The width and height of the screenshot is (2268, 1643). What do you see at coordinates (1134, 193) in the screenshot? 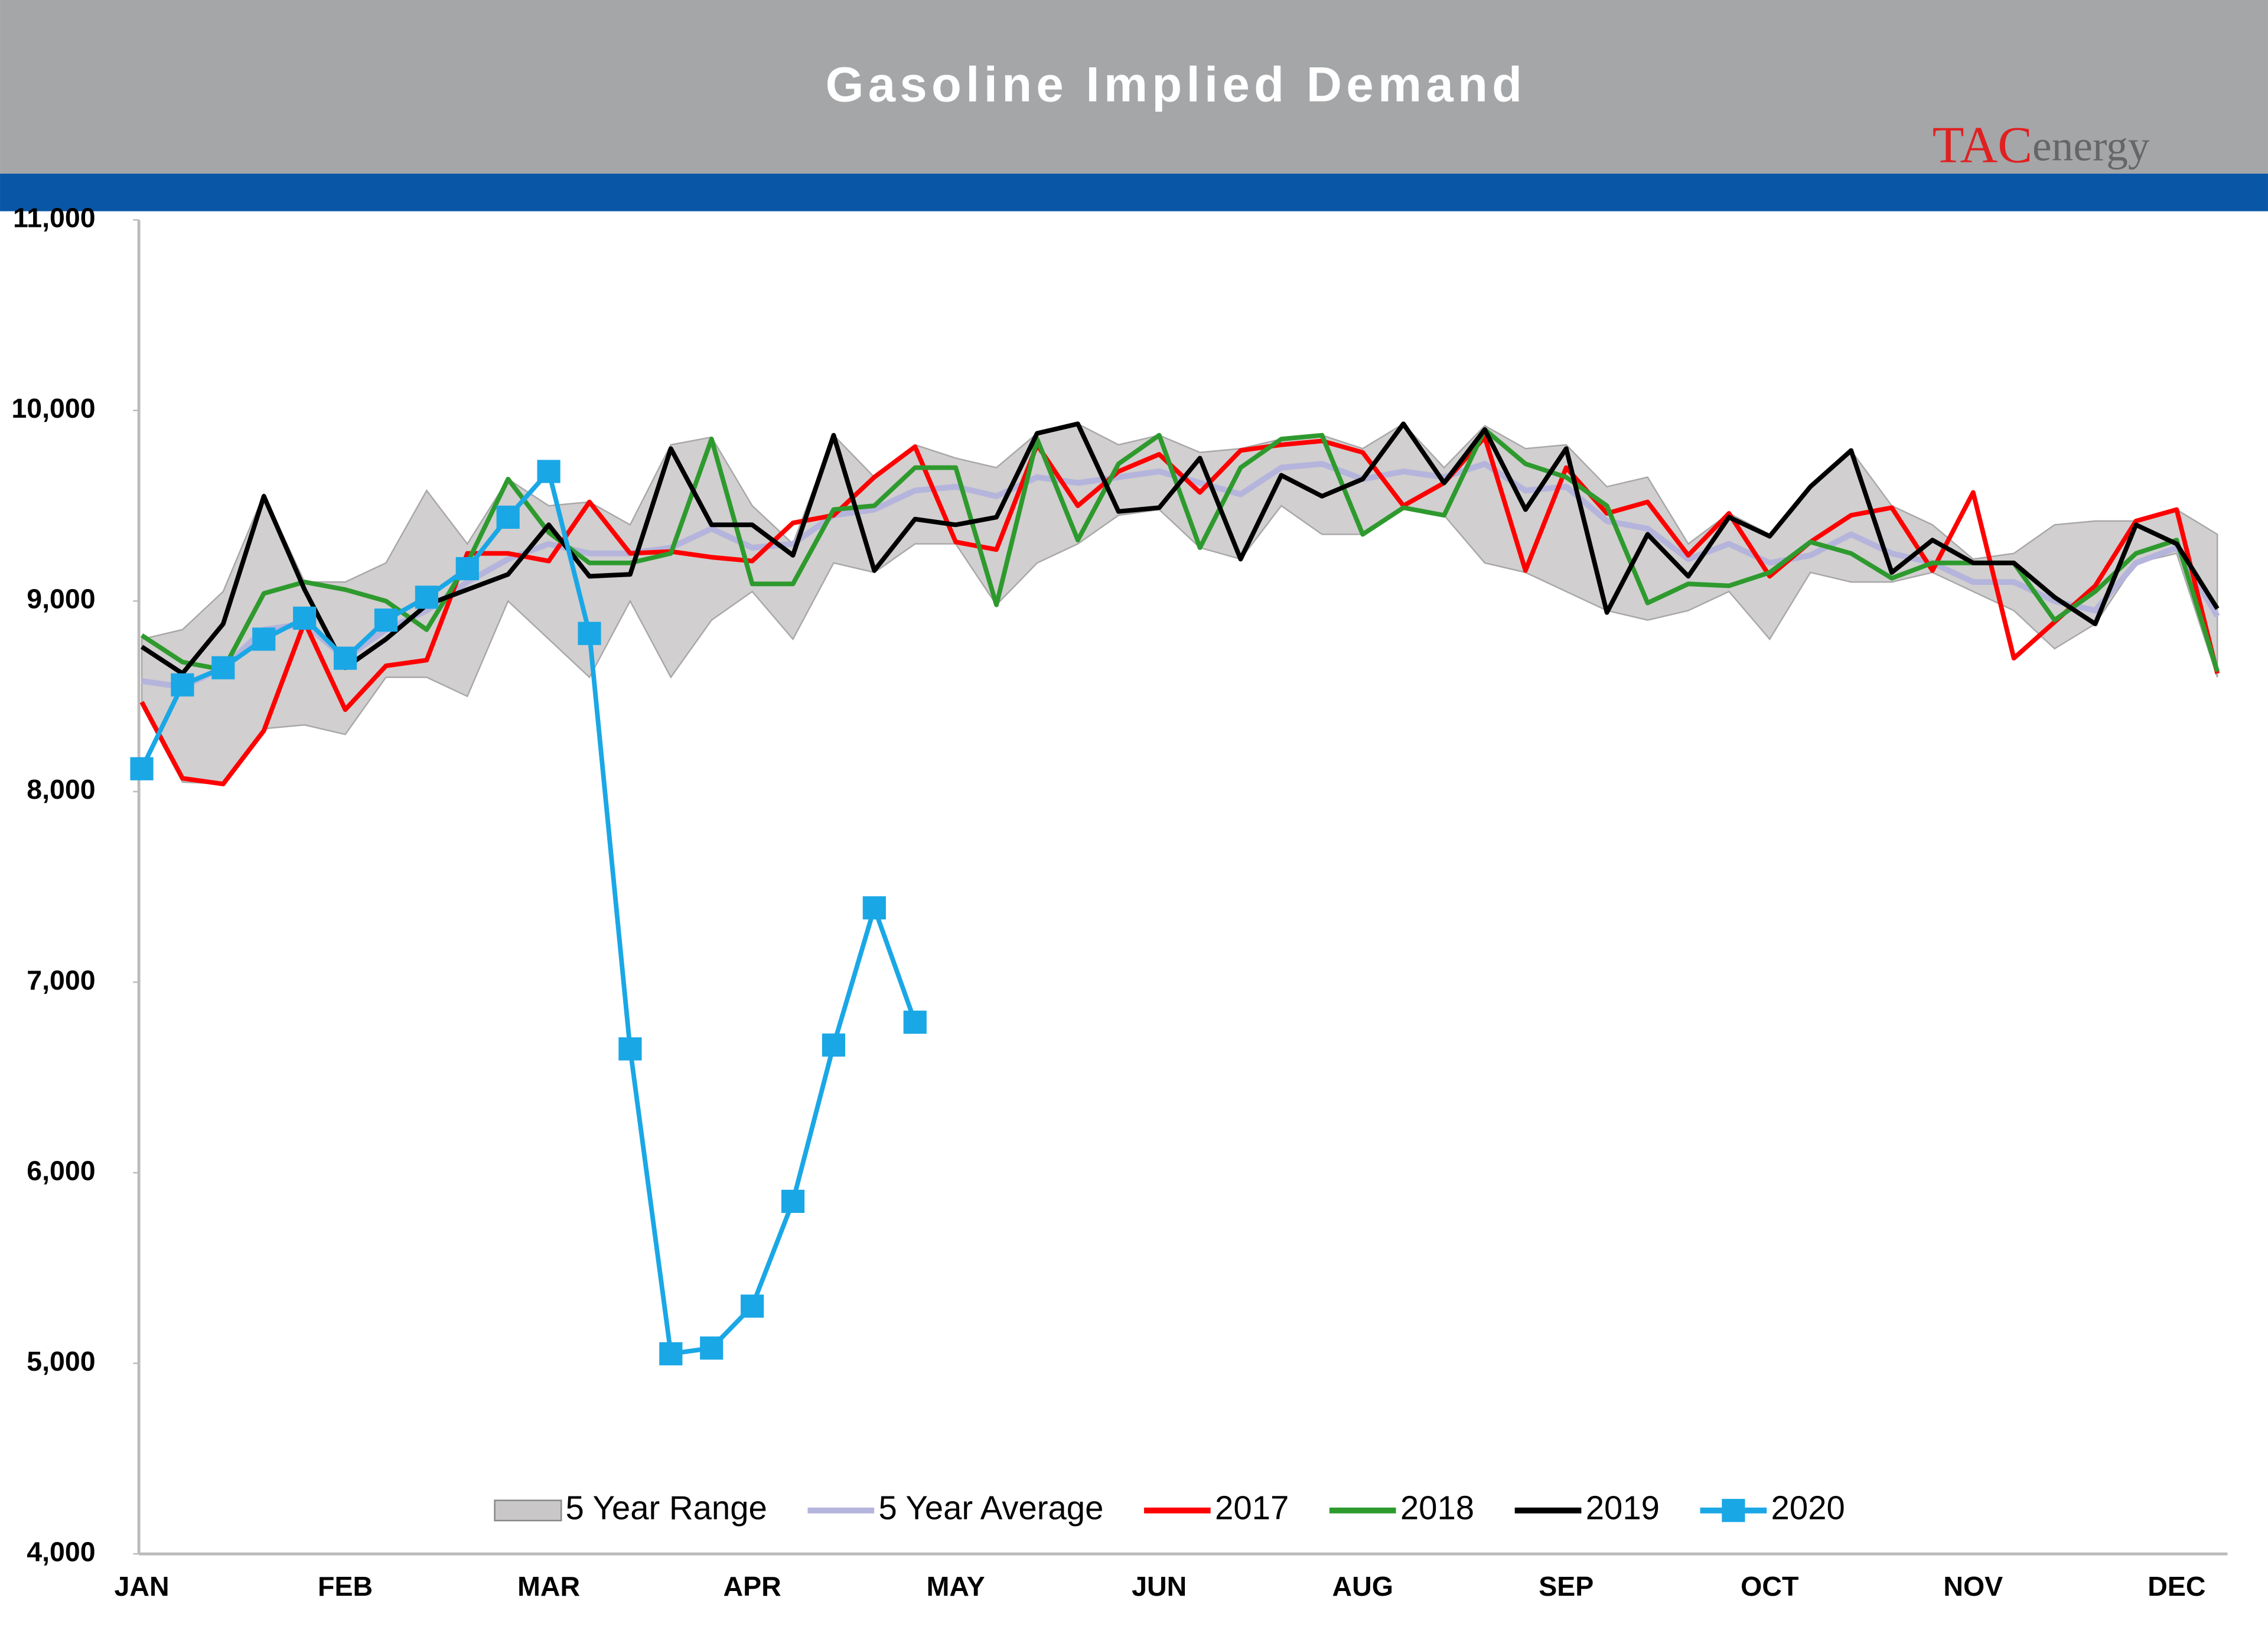
I see `header-stripe` at bounding box center [1134, 193].